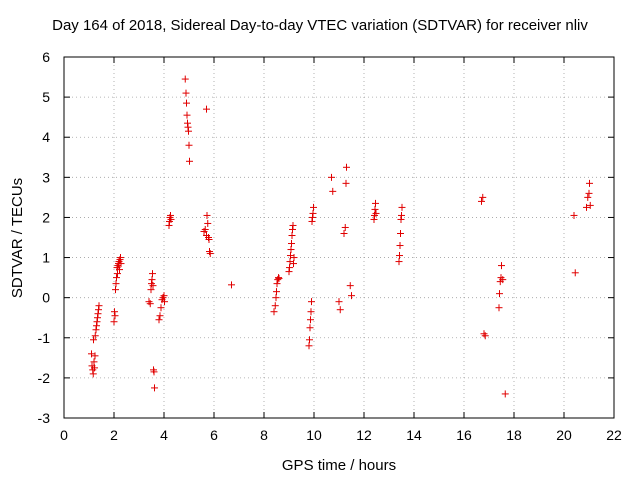  I want to click on y-tick-label: -2, so click(44, 378).